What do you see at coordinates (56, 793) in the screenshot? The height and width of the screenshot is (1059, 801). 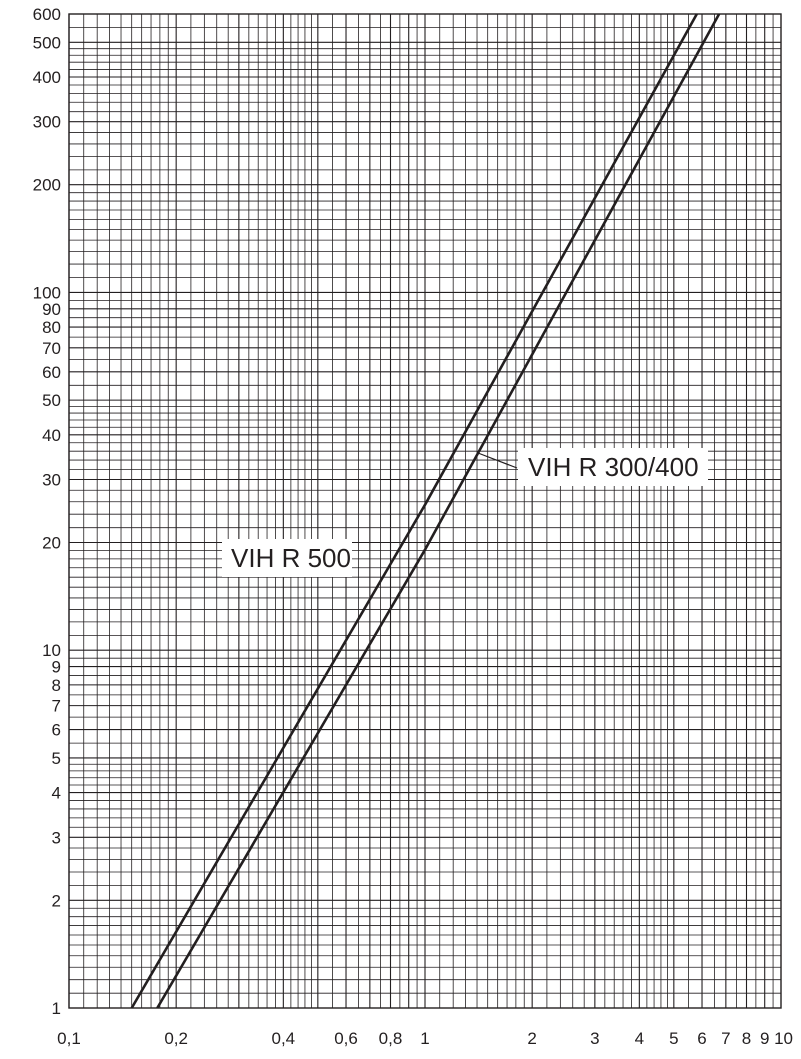 I see `y-tick-label: 4` at bounding box center [56, 793].